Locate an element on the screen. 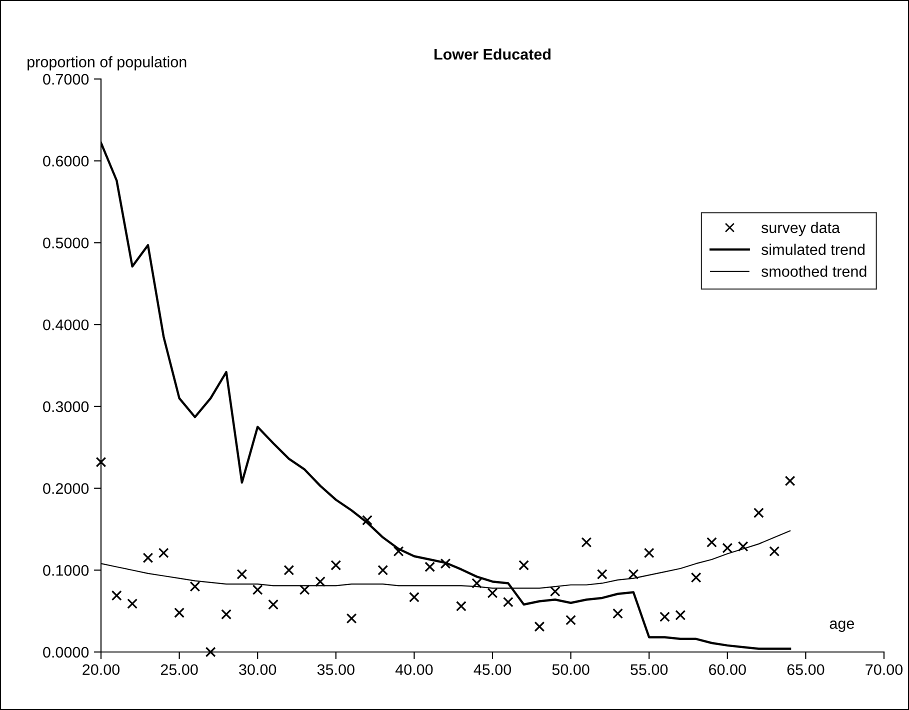 Image resolution: width=909 pixels, height=710 pixels. y-tick-label: 0.6000 is located at coordinates (66, 161).